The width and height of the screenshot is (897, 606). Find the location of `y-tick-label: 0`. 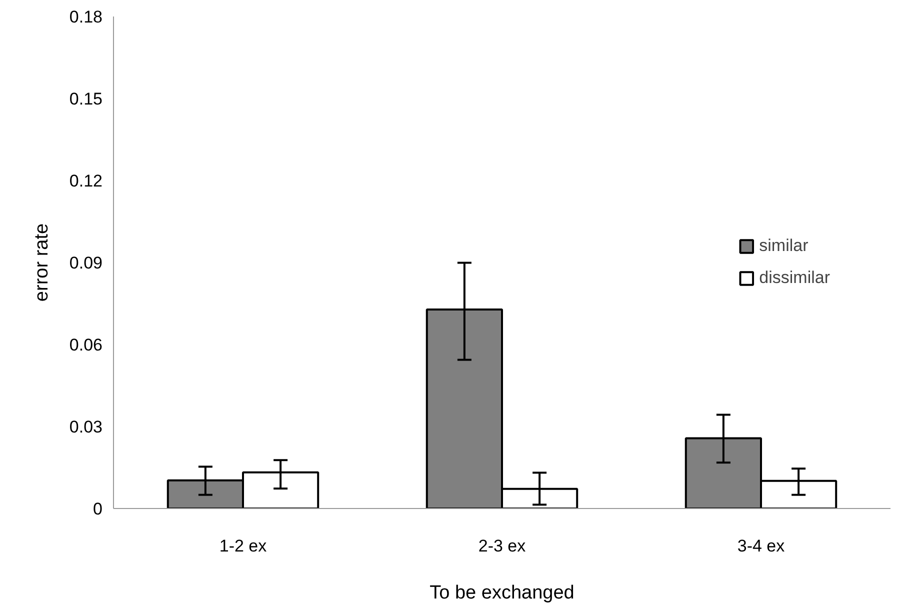

y-tick-label: 0 is located at coordinates (98, 509).